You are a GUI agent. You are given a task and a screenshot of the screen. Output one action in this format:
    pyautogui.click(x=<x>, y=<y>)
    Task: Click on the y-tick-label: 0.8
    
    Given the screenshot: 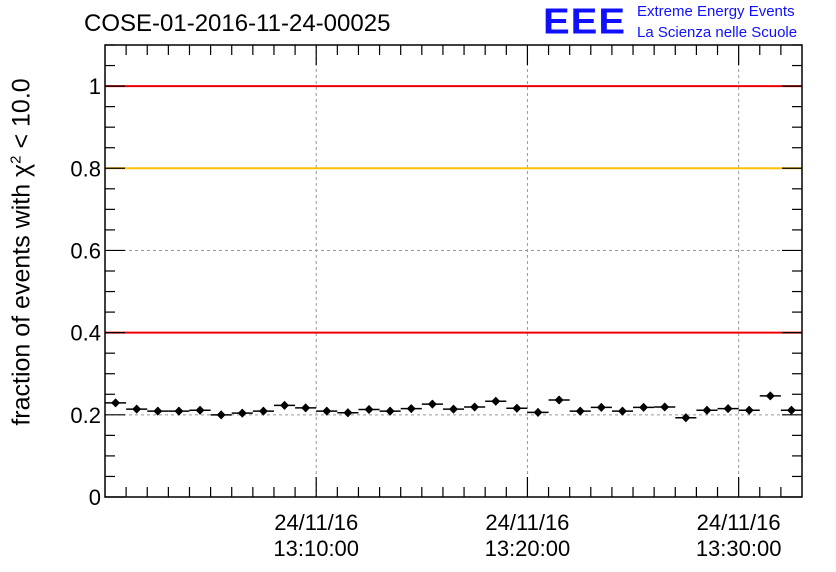 What is the action you would take?
    pyautogui.click(x=85, y=168)
    